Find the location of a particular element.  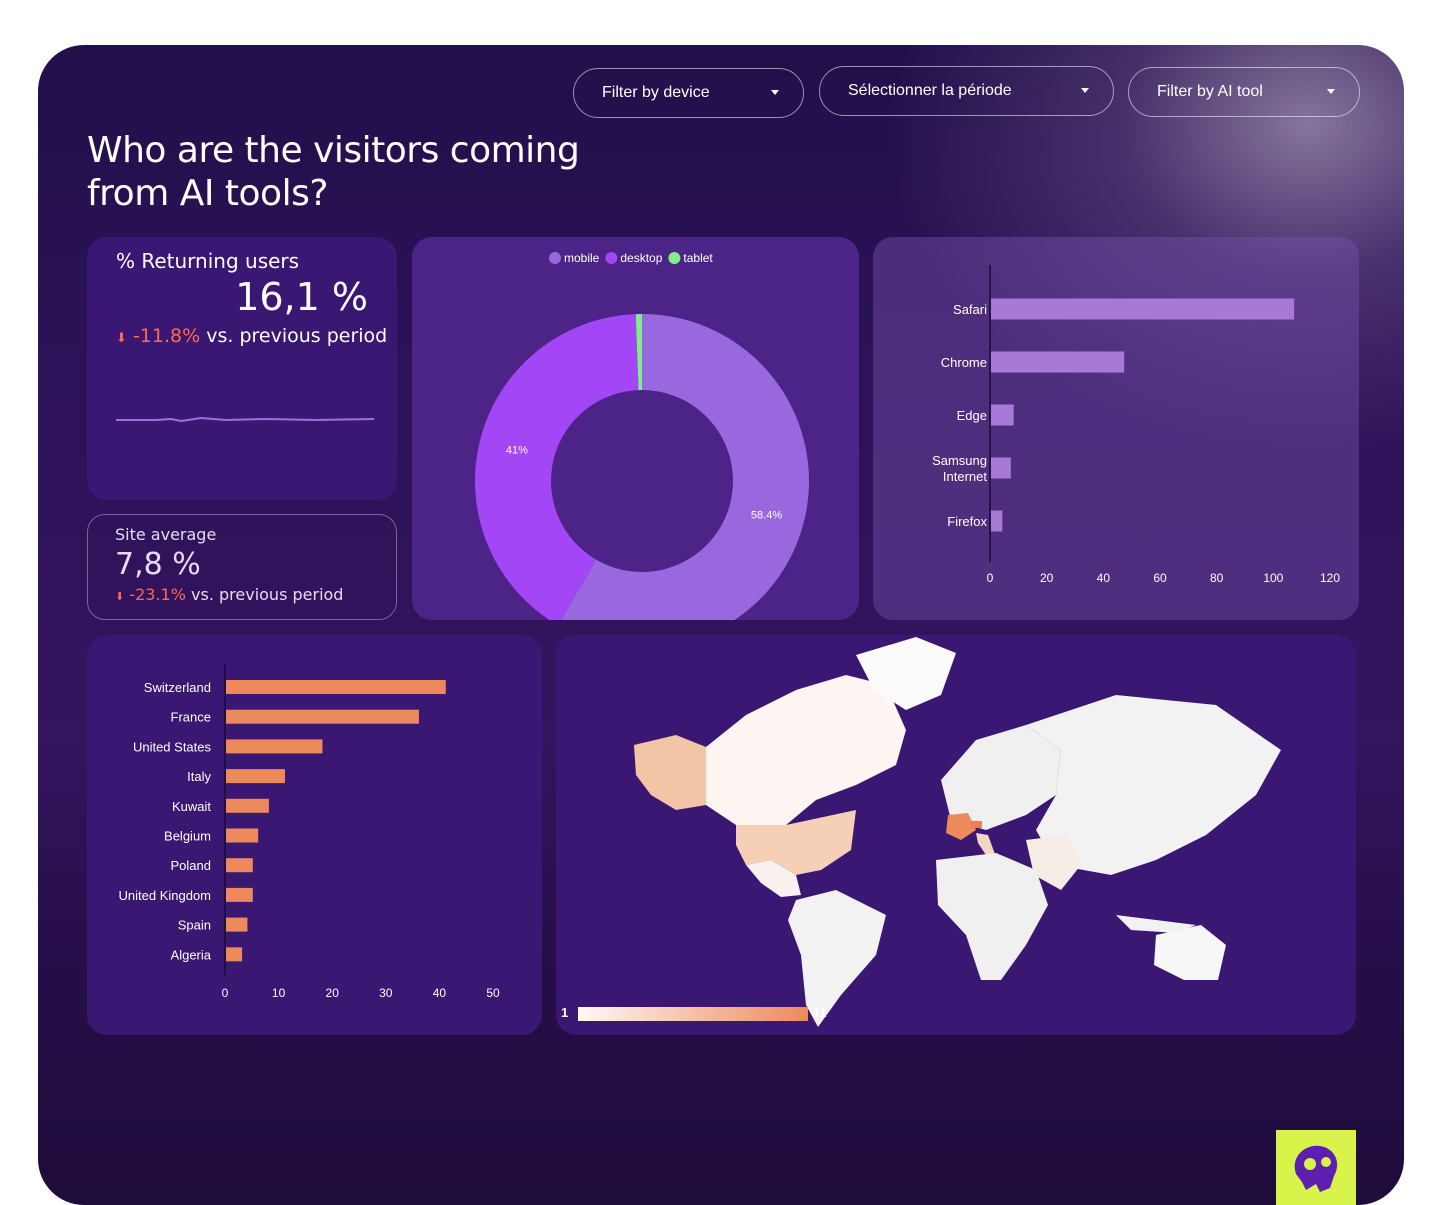

down-arrow-icon: ⬇ is located at coordinates (121, 338).